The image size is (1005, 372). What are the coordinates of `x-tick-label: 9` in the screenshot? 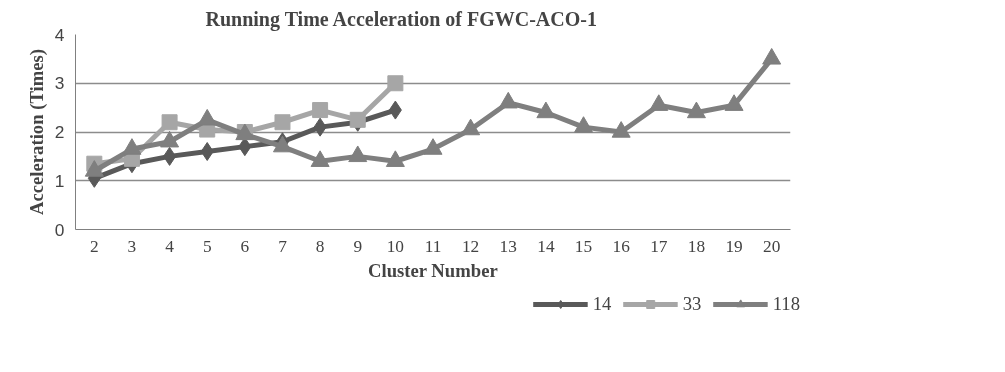 It's located at (358, 246).